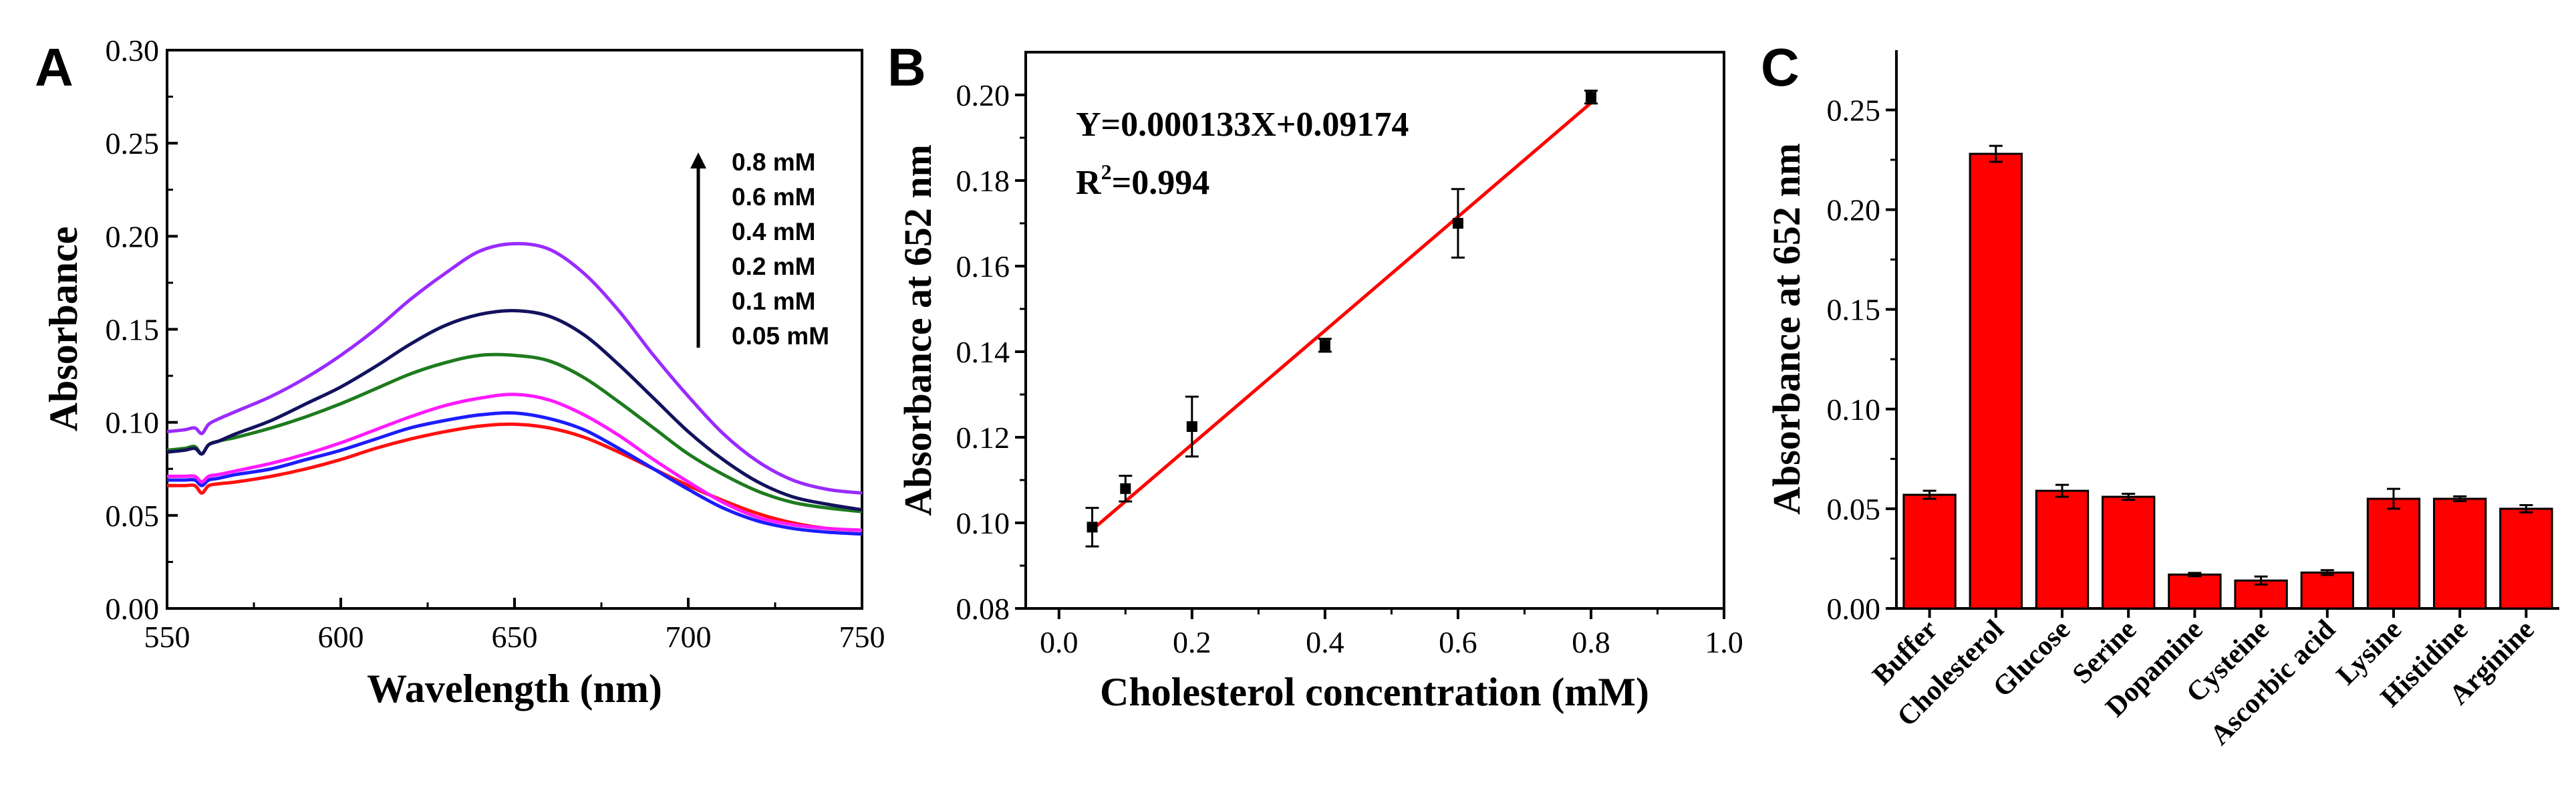 This screenshot has height=801, width=2576. I want to click on x-tick-label: 750, so click(862, 637).